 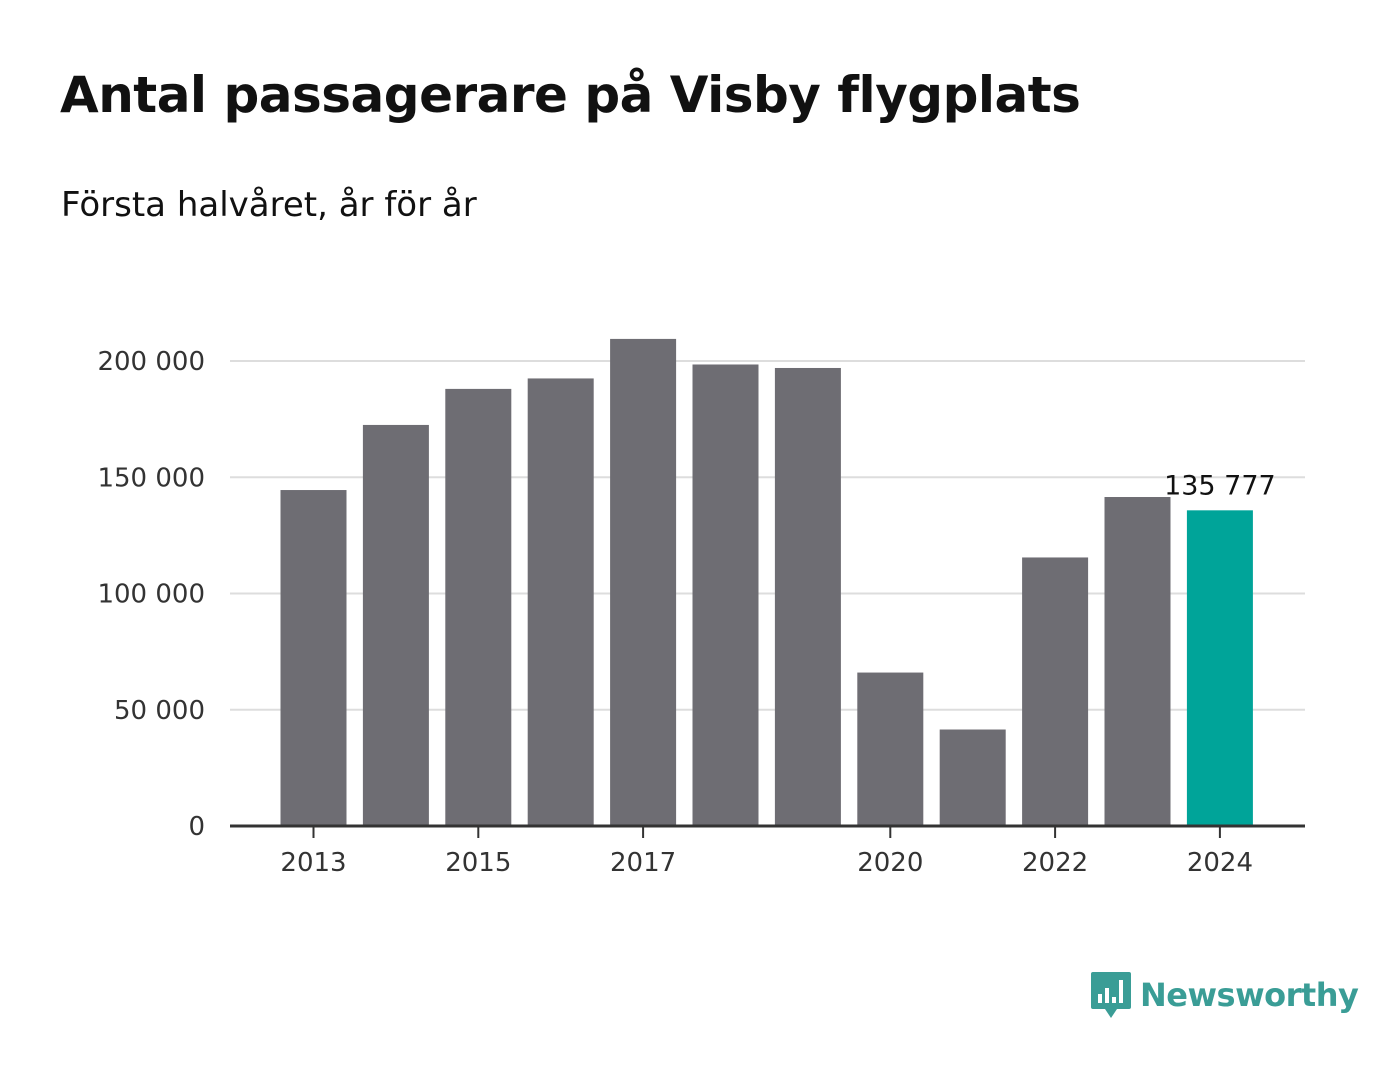 What do you see at coordinates (560, 602) in the screenshot?
I see `bar-2016` at bounding box center [560, 602].